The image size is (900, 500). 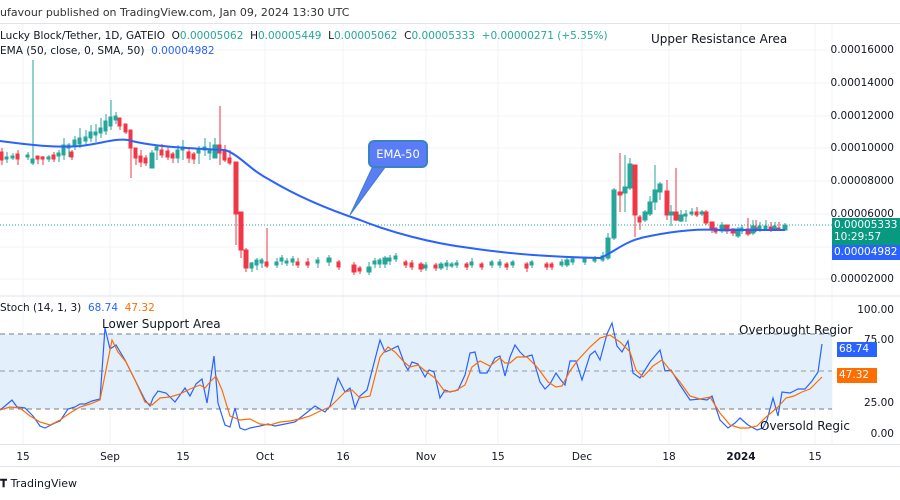 I want to click on price-tick: 0.00006000, so click(x=862, y=214).